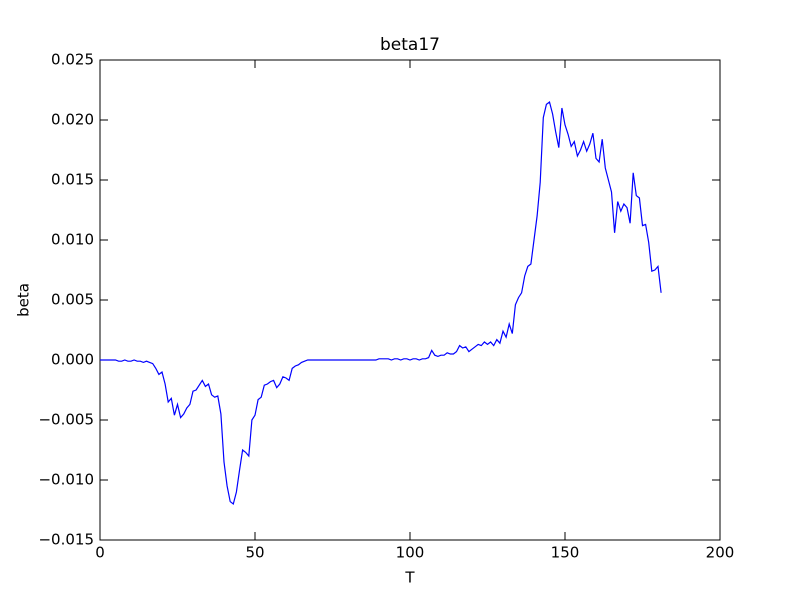 The height and width of the screenshot is (600, 800). Describe the element at coordinates (565, 553) in the screenshot. I see `x-tick-label: 150` at that location.